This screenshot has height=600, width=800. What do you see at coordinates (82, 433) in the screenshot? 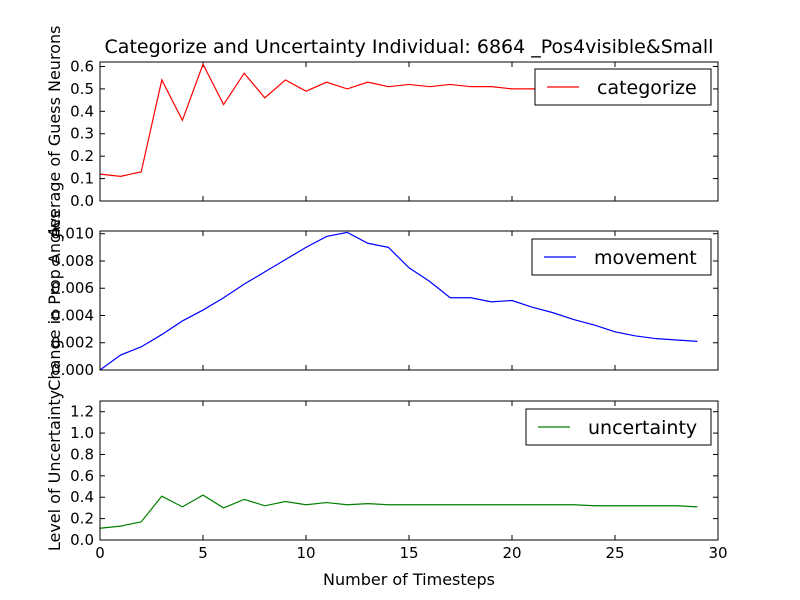
I see `y-tick-label: 1.0` at bounding box center [82, 433].